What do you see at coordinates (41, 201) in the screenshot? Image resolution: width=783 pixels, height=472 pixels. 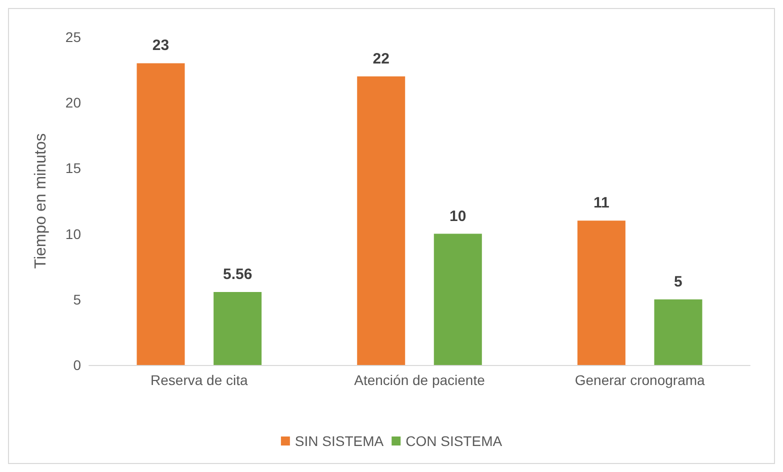 I see `y-axis-title: Tiempo en minutos` at bounding box center [41, 201].